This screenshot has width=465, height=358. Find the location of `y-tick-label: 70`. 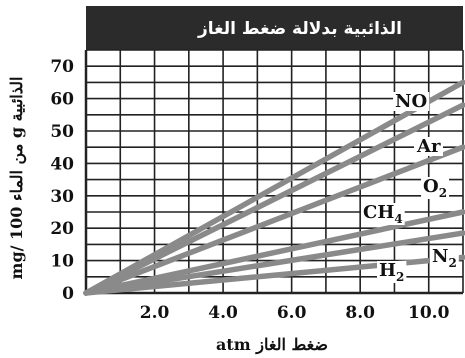

y-tick-label: 70 is located at coordinates (62, 67).